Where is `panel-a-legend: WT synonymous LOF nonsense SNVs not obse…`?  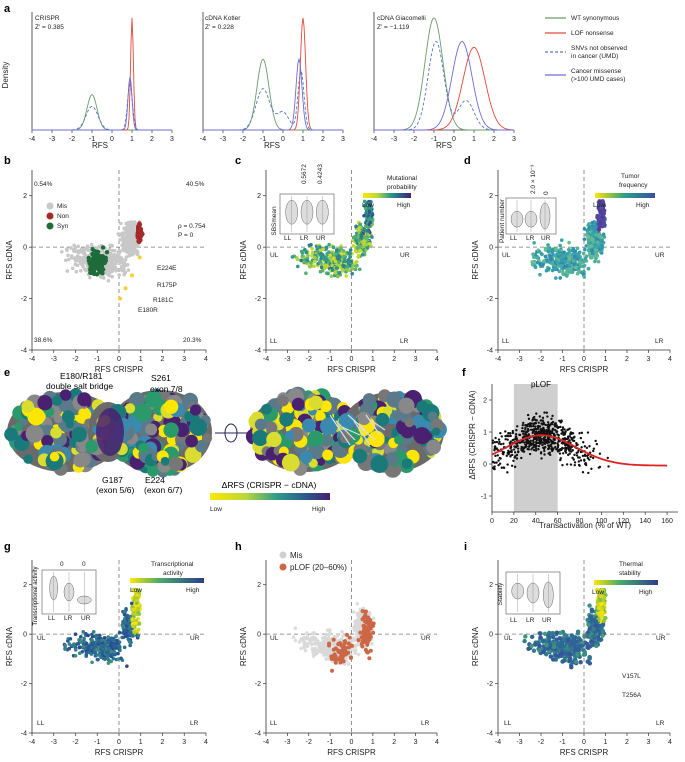 panel-a-legend: WT synonymous LOF nonsense SNVs not obse… is located at coordinates (586, 49).